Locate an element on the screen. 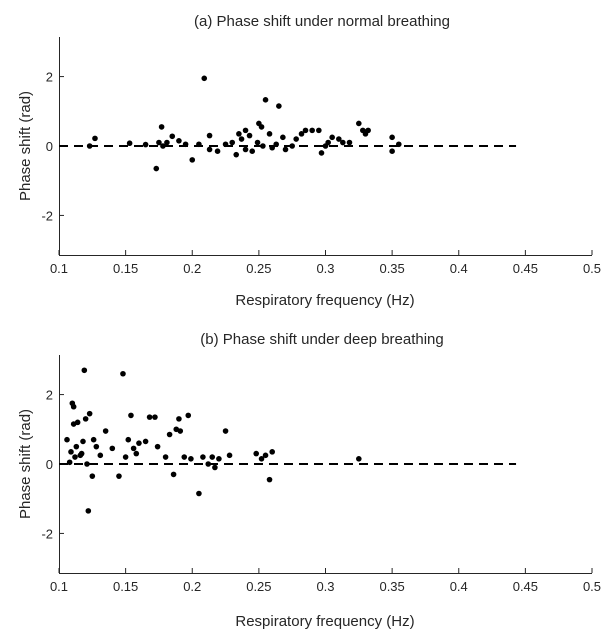  x-tick-label: 0.25 is located at coordinates (258, 268).